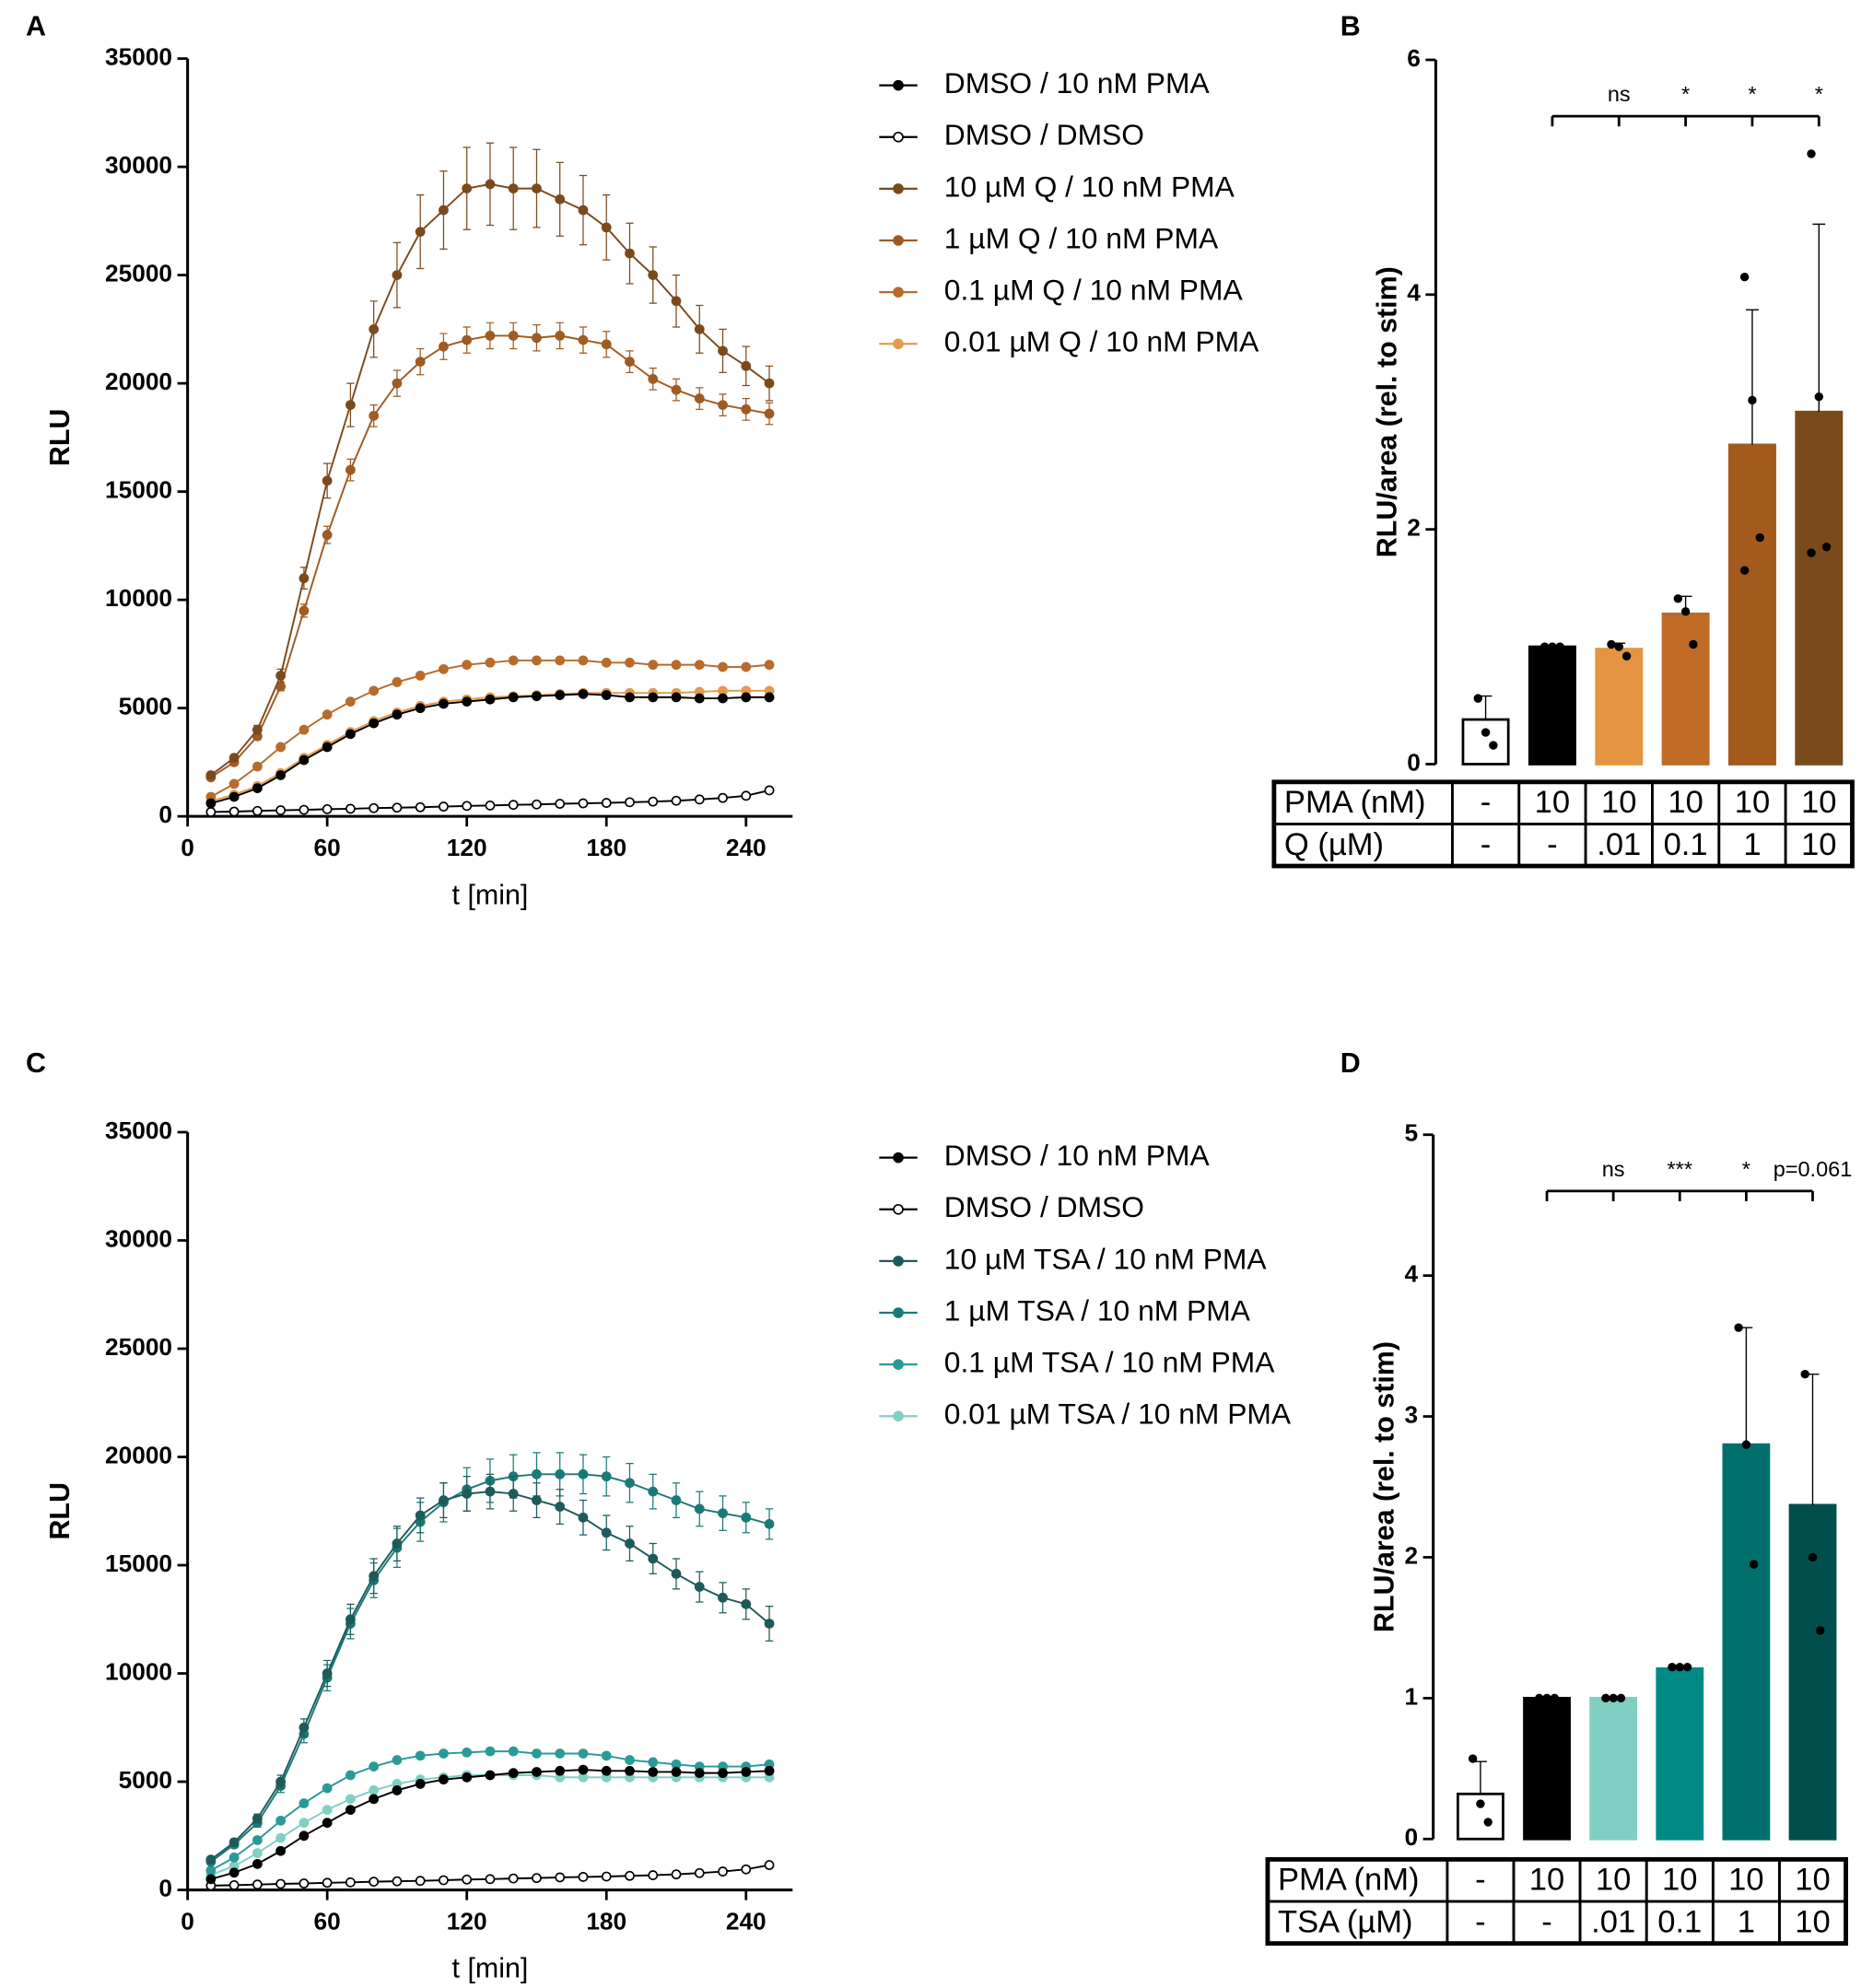 The width and height of the screenshot is (1873, 1988). What do you see at coordinates (1106, 1258) in the screenshot?
I see `legend-label: 10 µM TSA / 10 nM PMA` at bounding box center [1106, 1258].